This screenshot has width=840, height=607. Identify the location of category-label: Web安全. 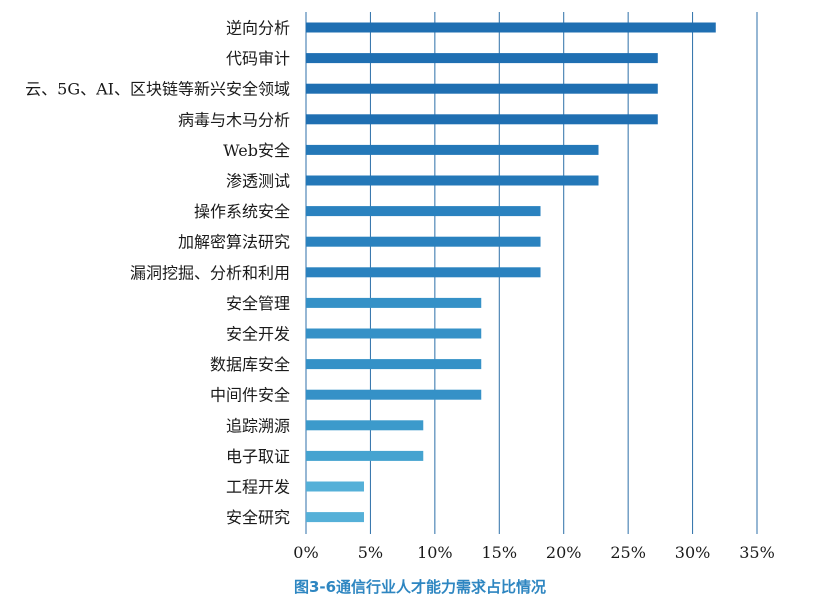
(256, 150).